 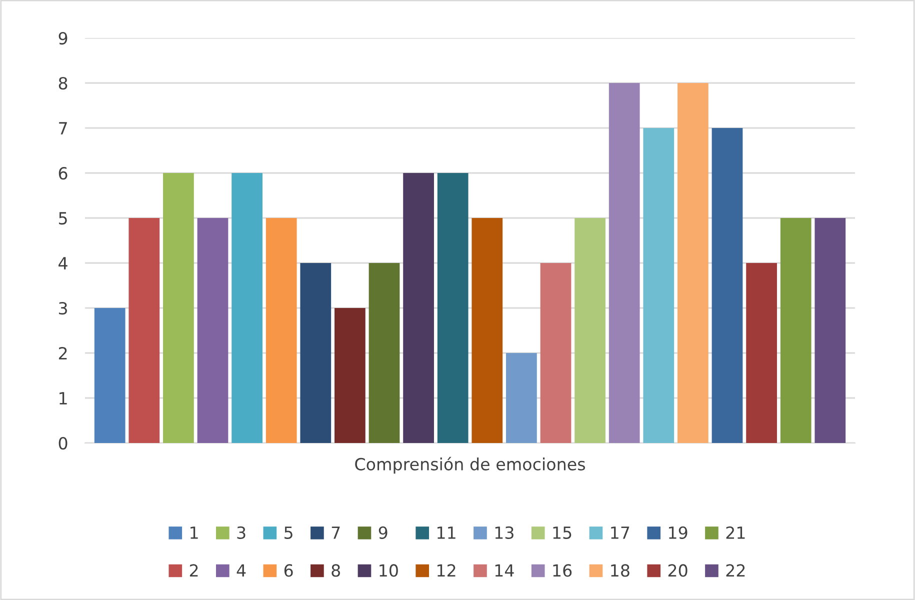 I want to click on y-tick-label: 9, so click(x=63, y=38).